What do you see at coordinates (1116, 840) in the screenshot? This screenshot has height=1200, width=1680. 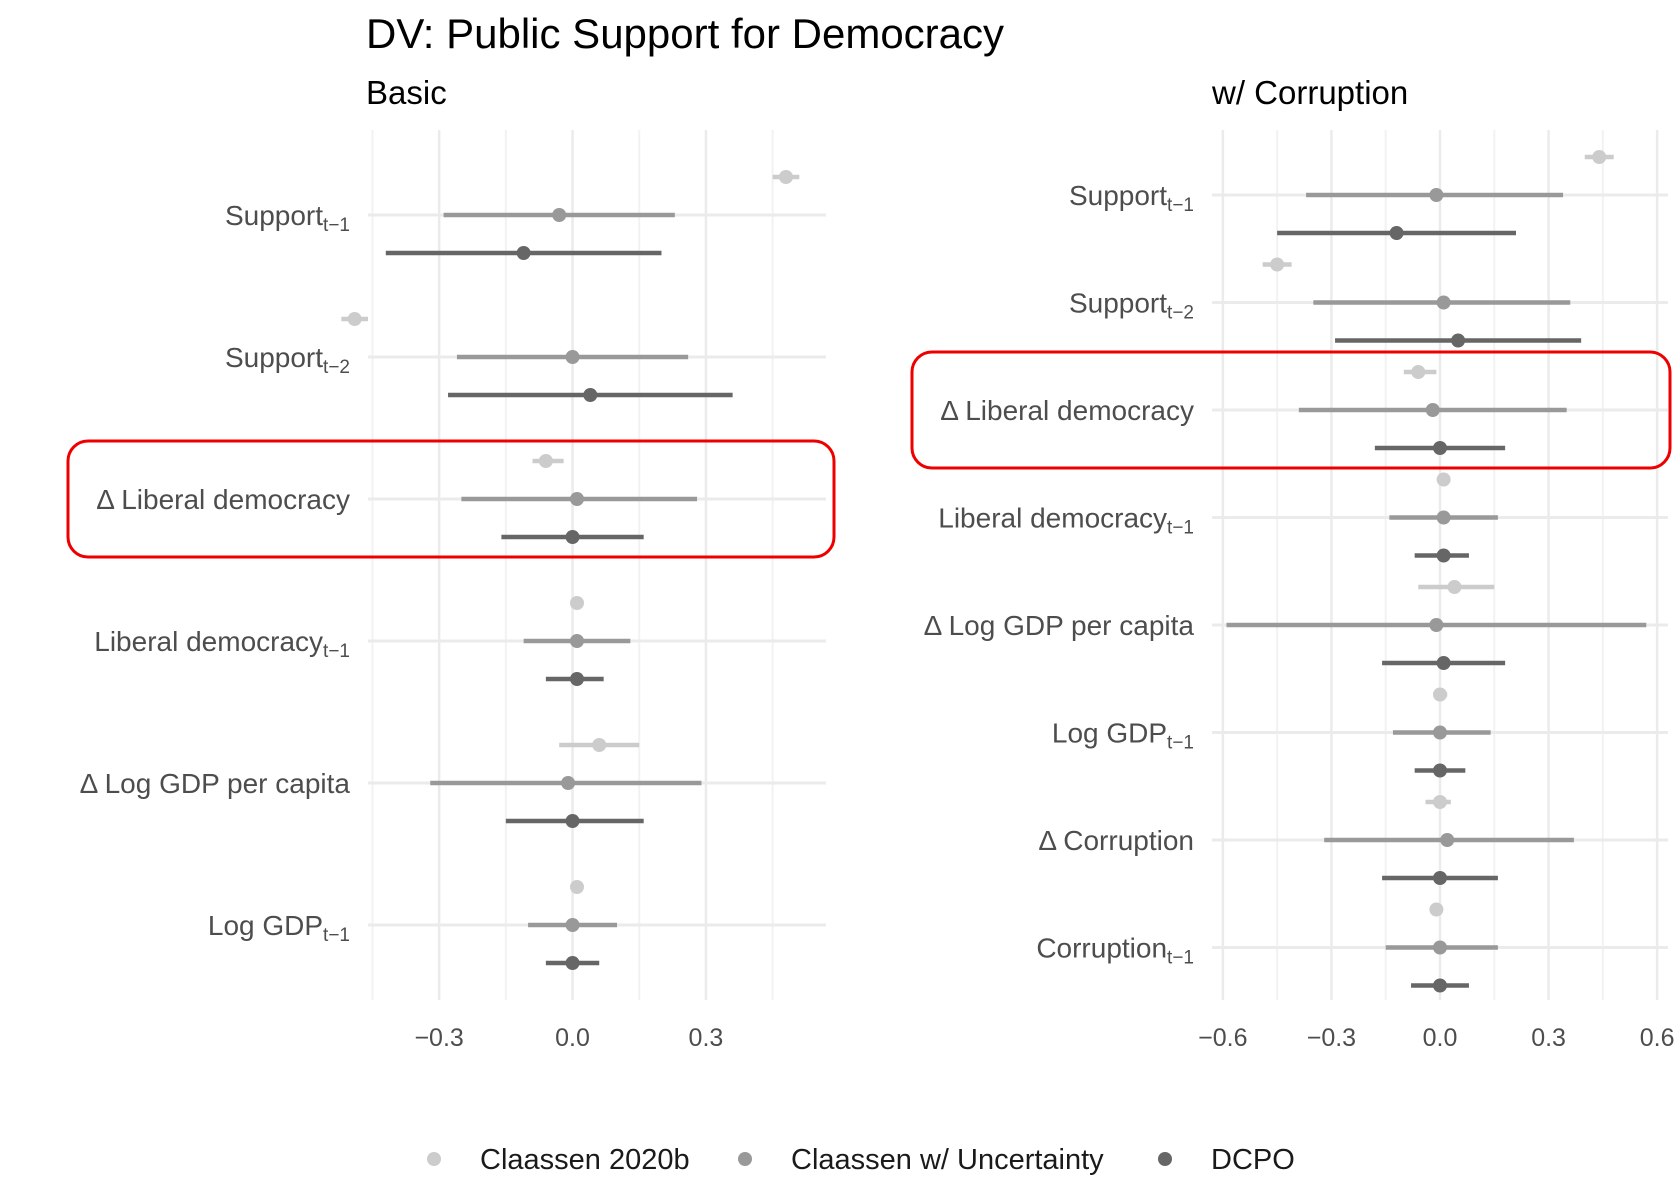 I see `term-label: Δ Corruption` at bounding box center [1116, 840].